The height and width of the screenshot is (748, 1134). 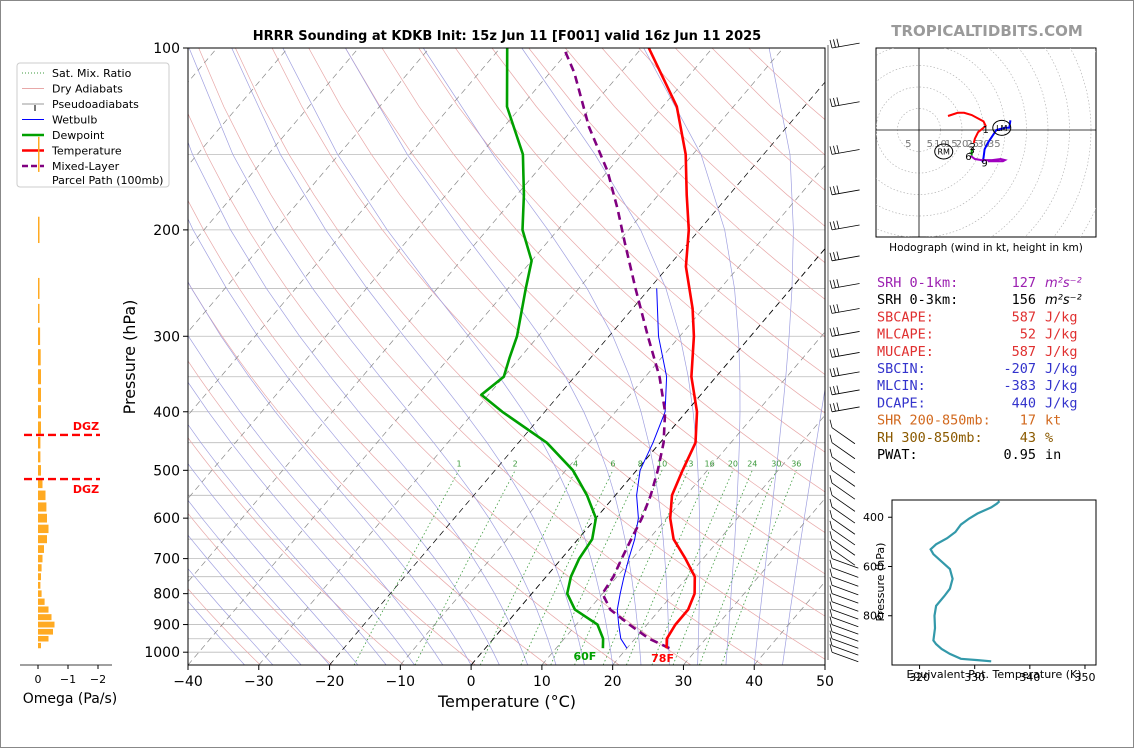 What do you see at coordinates (977, 386) in the screenshot?
I see `index-row: MLCIN: -383 J/kg` at bounding box center [977, 386].